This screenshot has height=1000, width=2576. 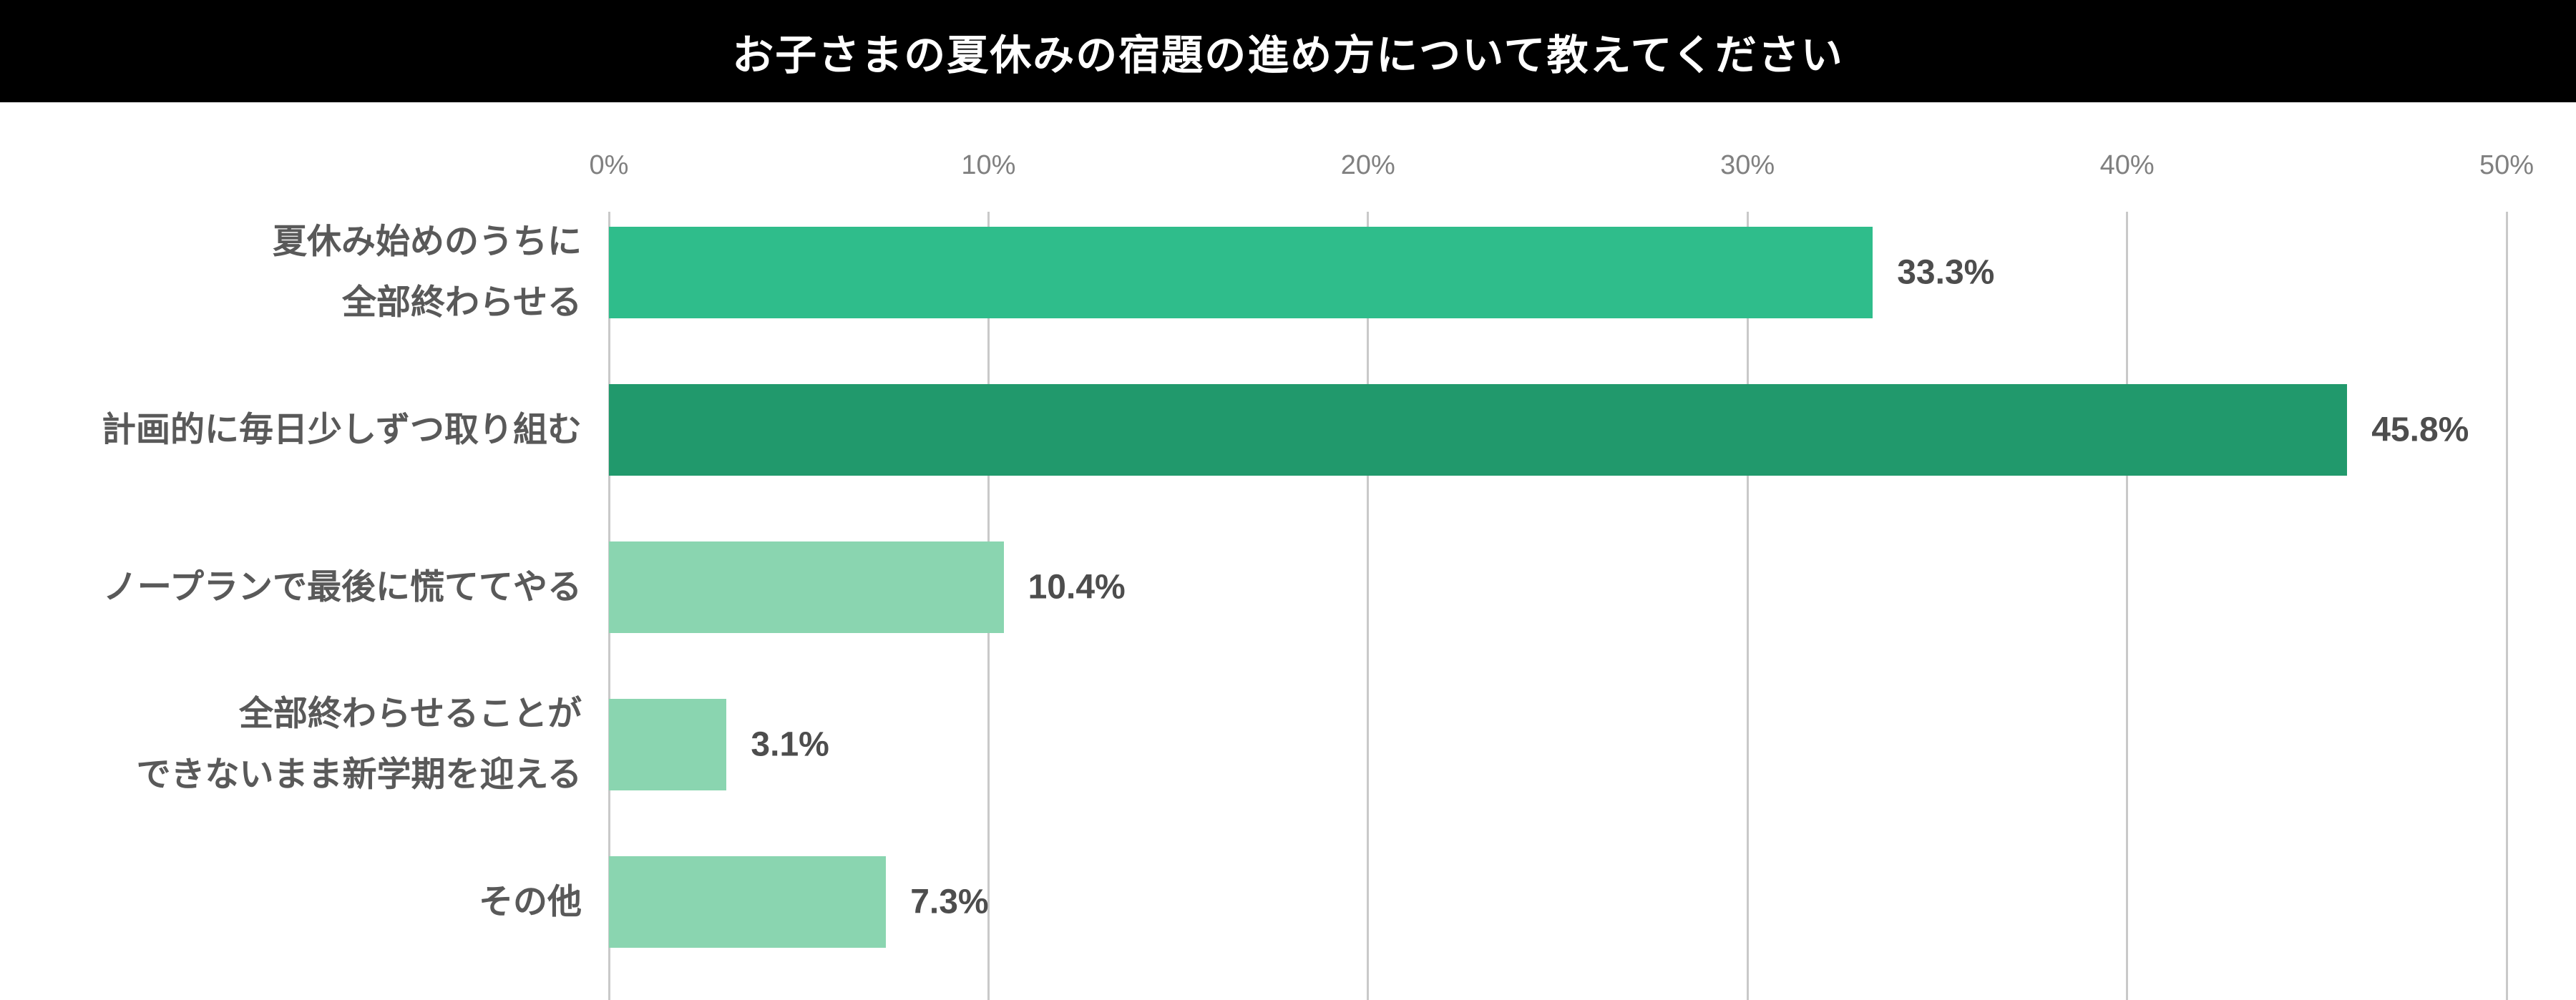 What do you see at coordinates (1077, 587) in the screenshot?
I see `value-label: 10.4%` at bounding box center [1077, 587].